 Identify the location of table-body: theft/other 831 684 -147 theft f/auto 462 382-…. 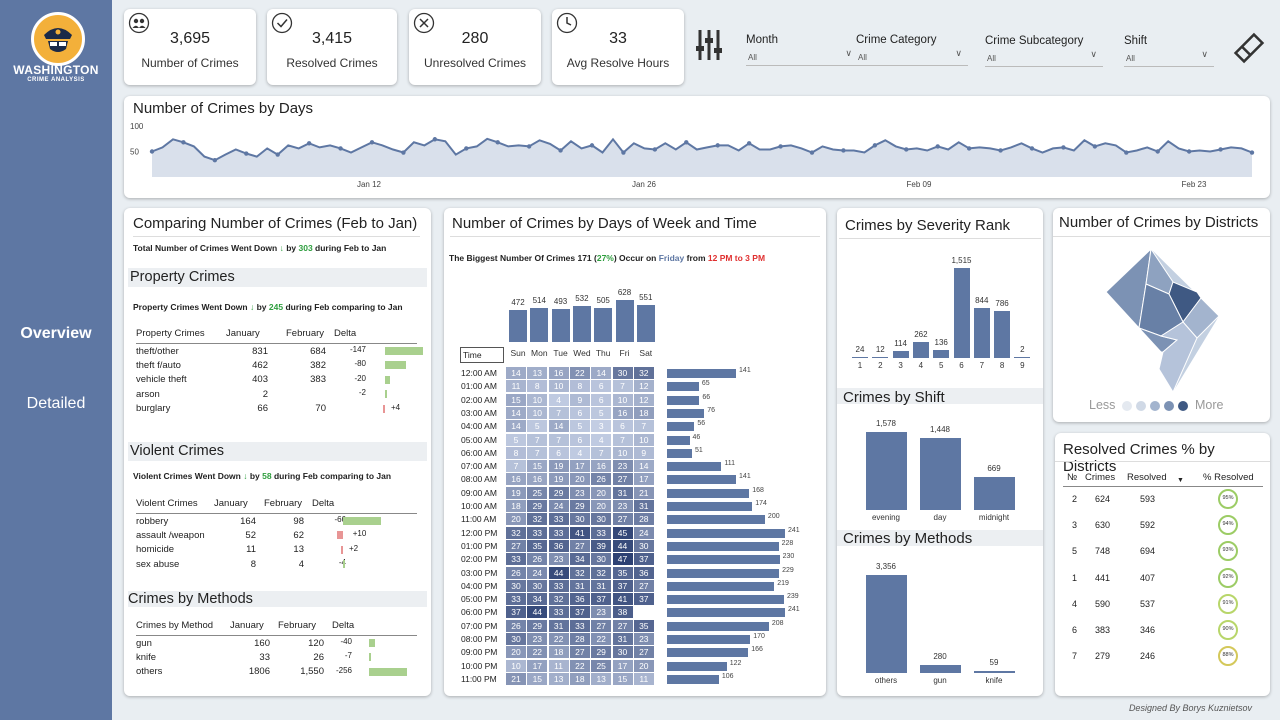
(276, 380).